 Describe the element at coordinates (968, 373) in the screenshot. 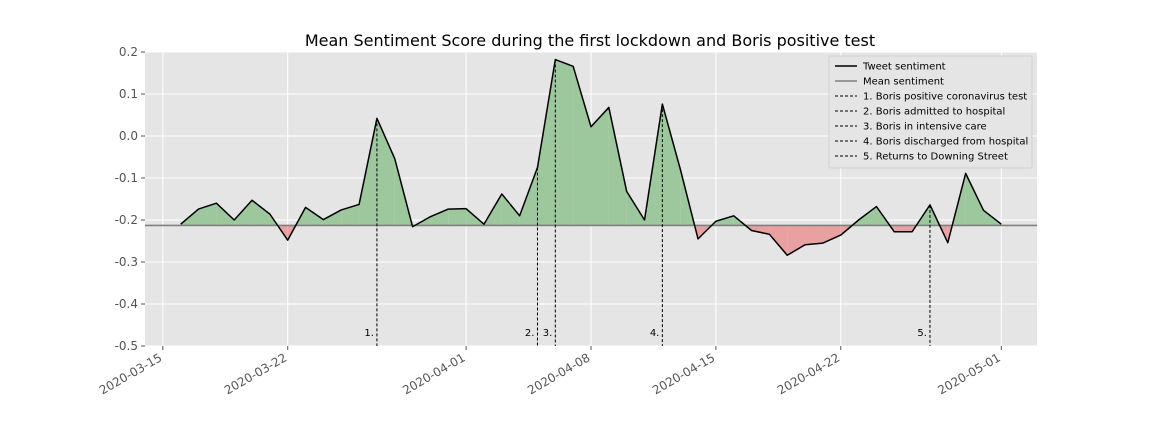

I see `x-tick-label: 2020-05-01` at that location.